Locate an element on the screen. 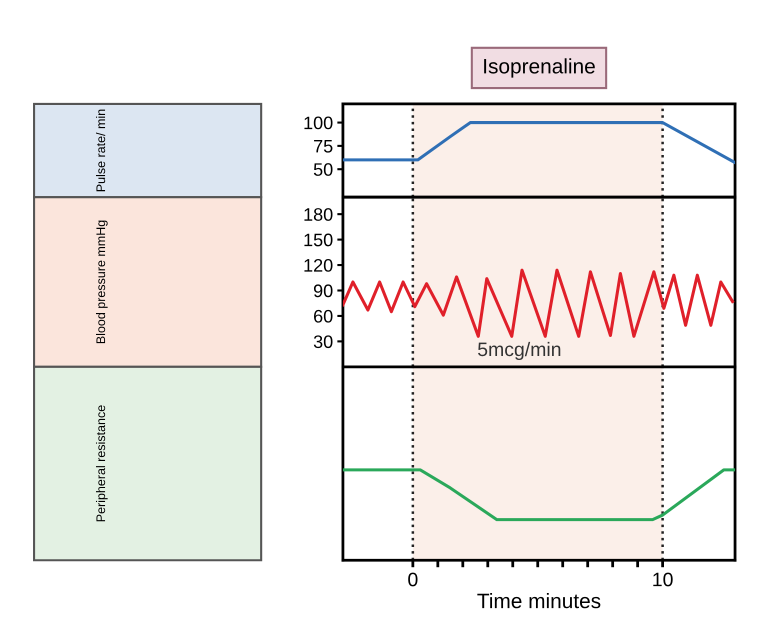 The image size is (757, 626). y-tick-label: 100 is located at coordinates (318, 123).